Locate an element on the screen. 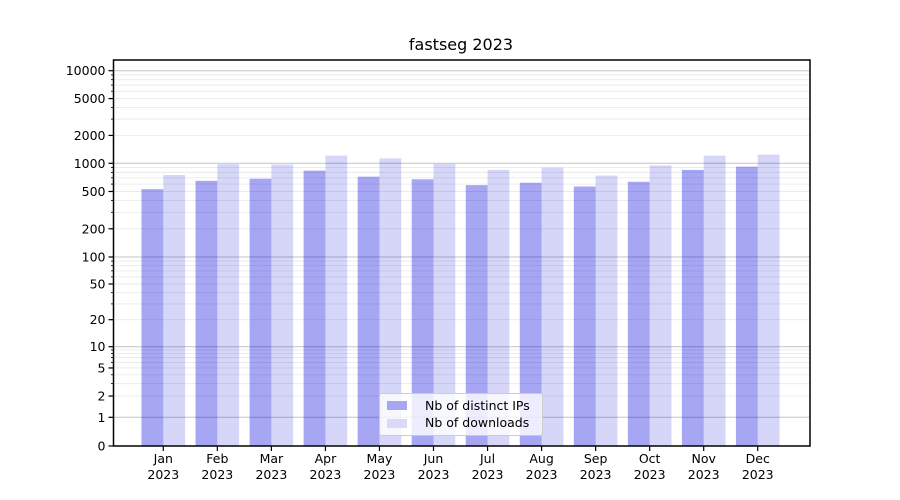  x-tick-label-month: Apr is located at coordinates (326, 458).